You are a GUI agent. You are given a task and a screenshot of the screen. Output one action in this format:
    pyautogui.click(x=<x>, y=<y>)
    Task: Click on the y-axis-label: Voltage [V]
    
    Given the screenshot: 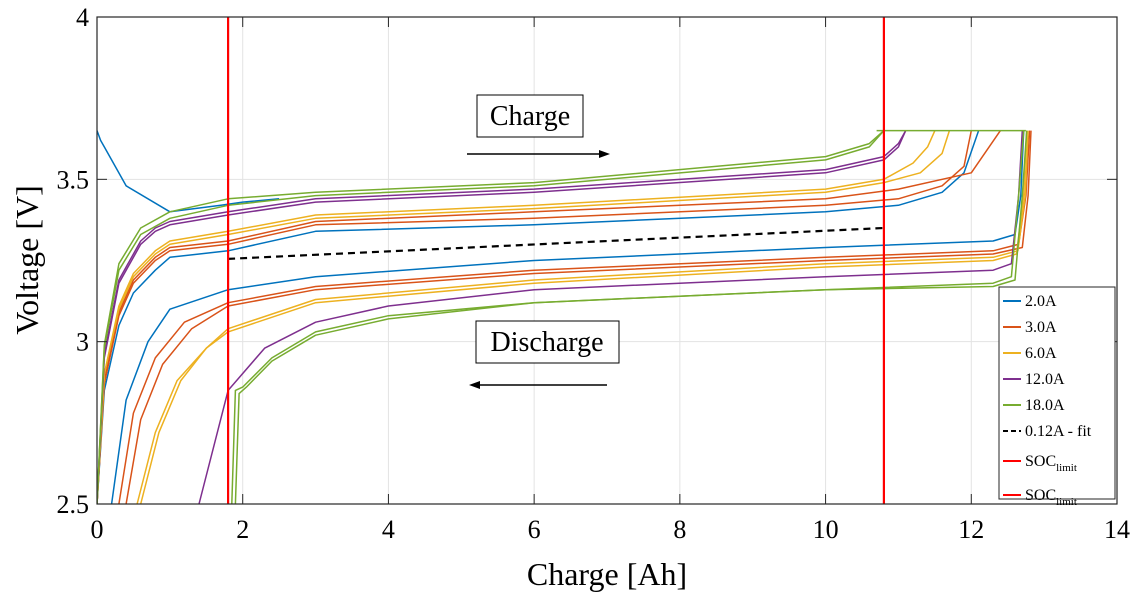 What is the action you would take?
    pyautogui.click(x=27, y=260)
    